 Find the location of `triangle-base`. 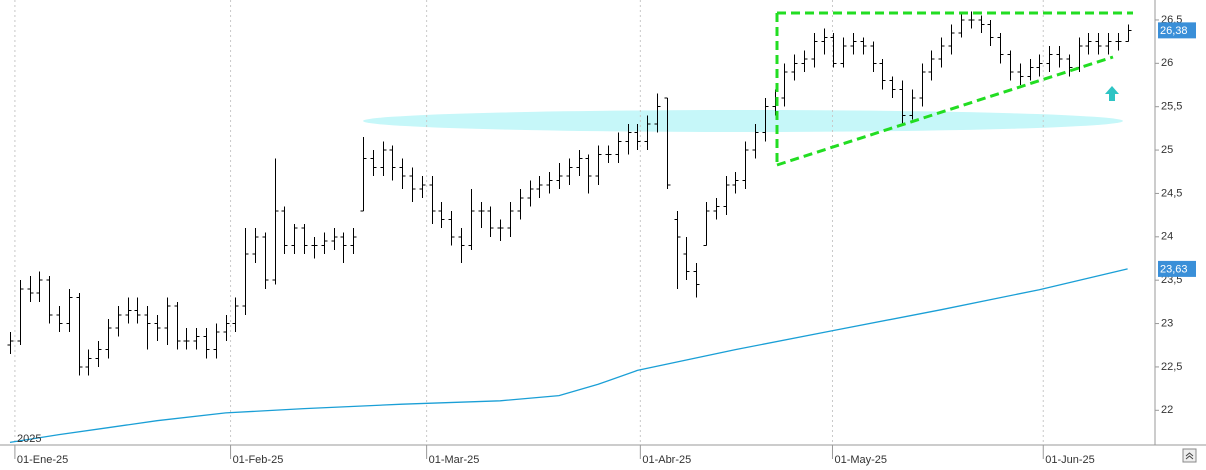

triangle-base is located at coordinates (945, 111).